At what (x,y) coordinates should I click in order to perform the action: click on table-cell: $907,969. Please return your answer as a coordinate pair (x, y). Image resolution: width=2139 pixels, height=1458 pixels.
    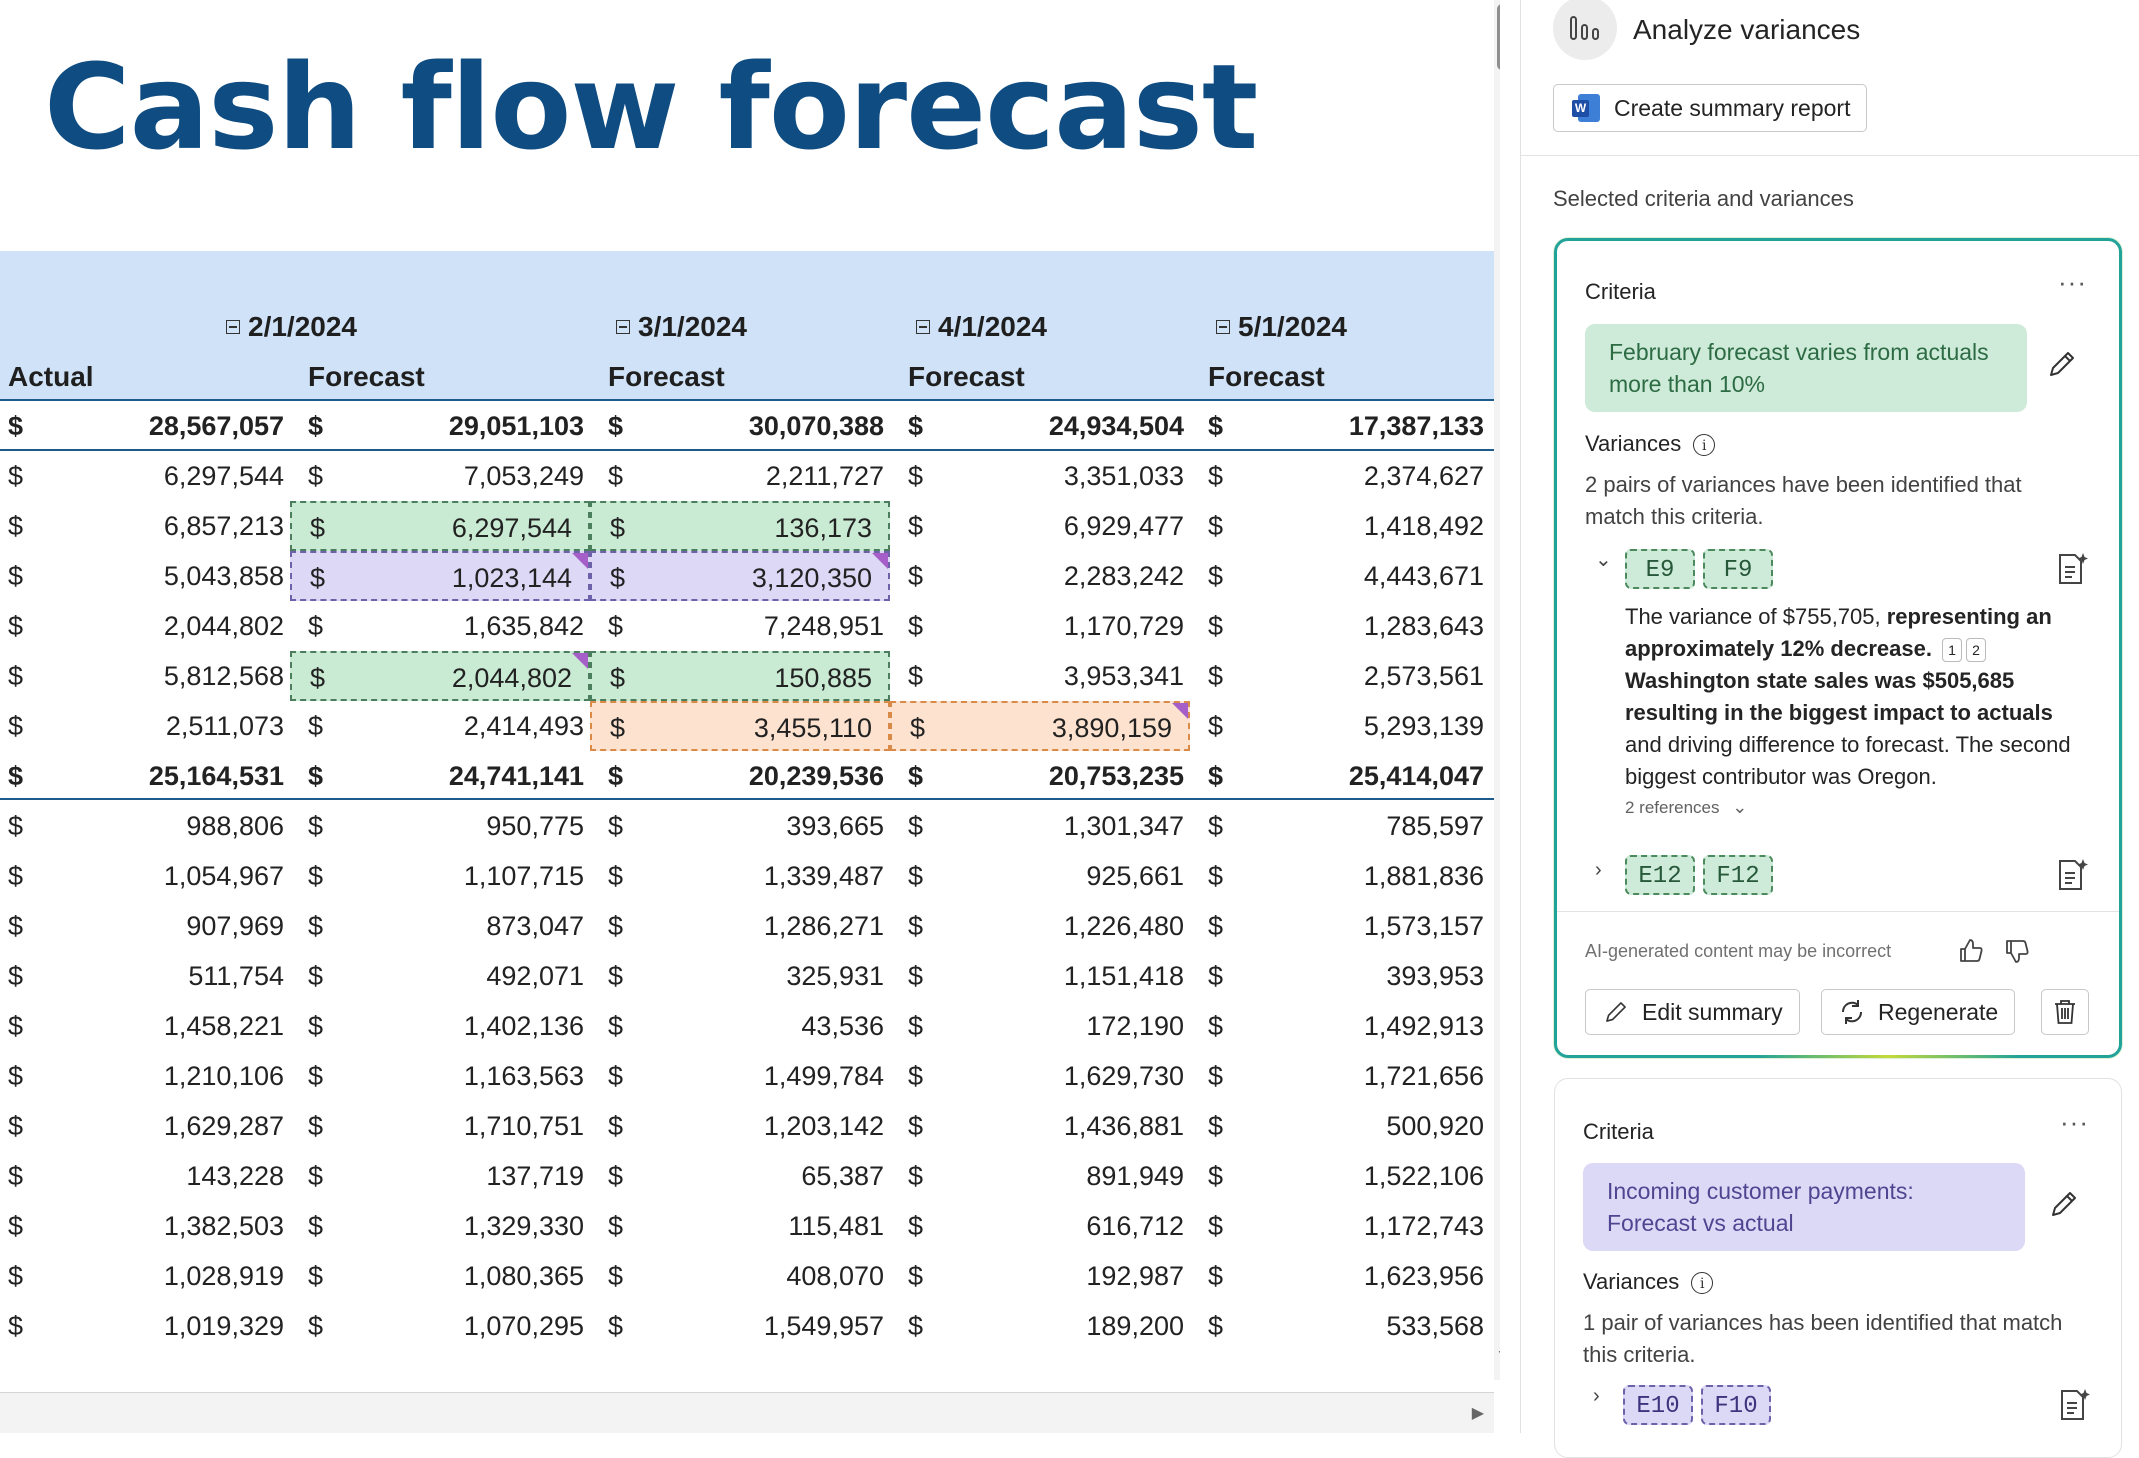
    Looking at the image, I should click on (149, 926).